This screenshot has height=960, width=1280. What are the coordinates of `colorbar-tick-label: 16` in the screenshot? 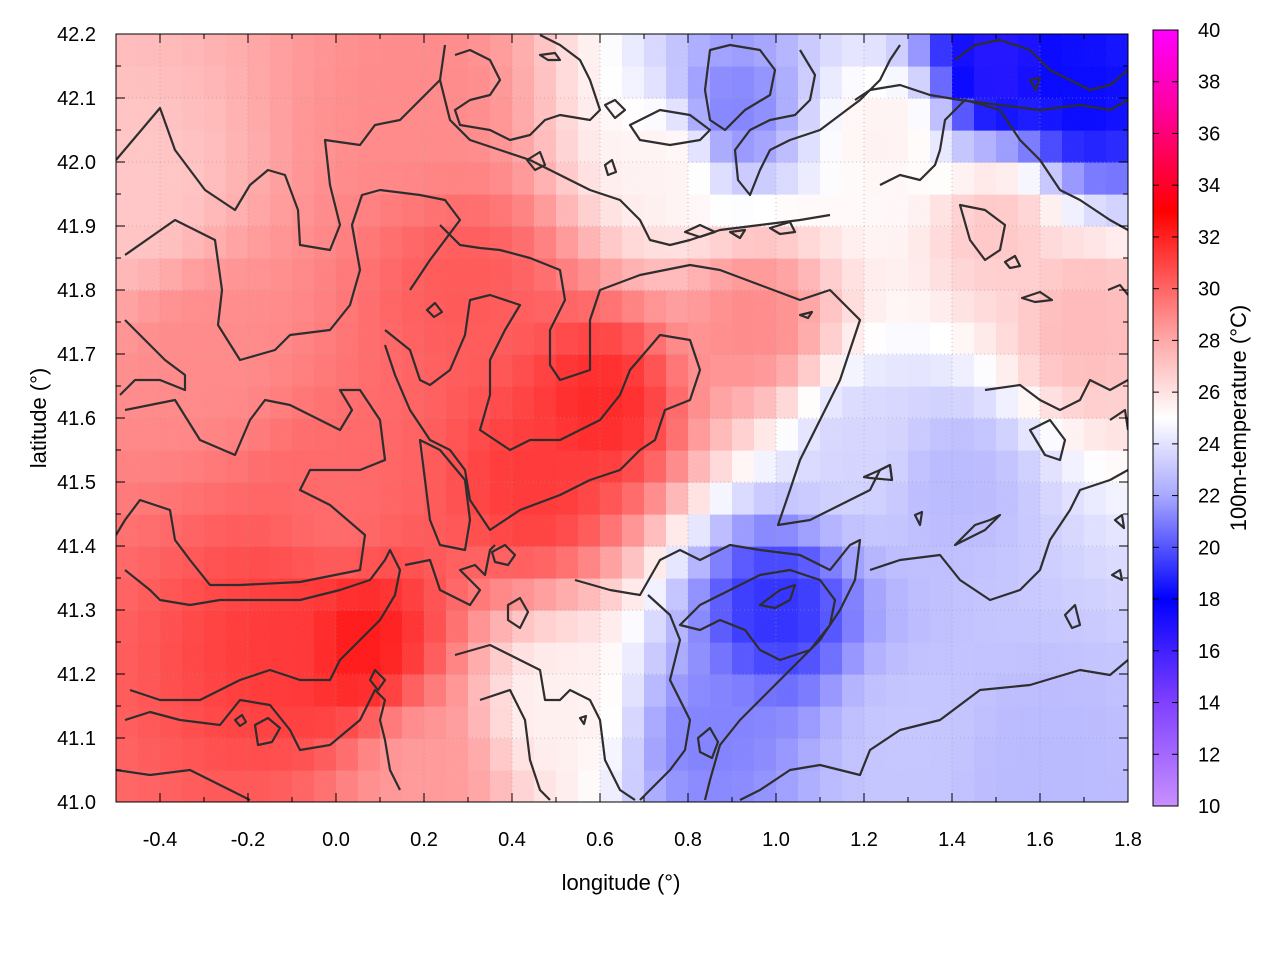 It's located at (1209, 652).